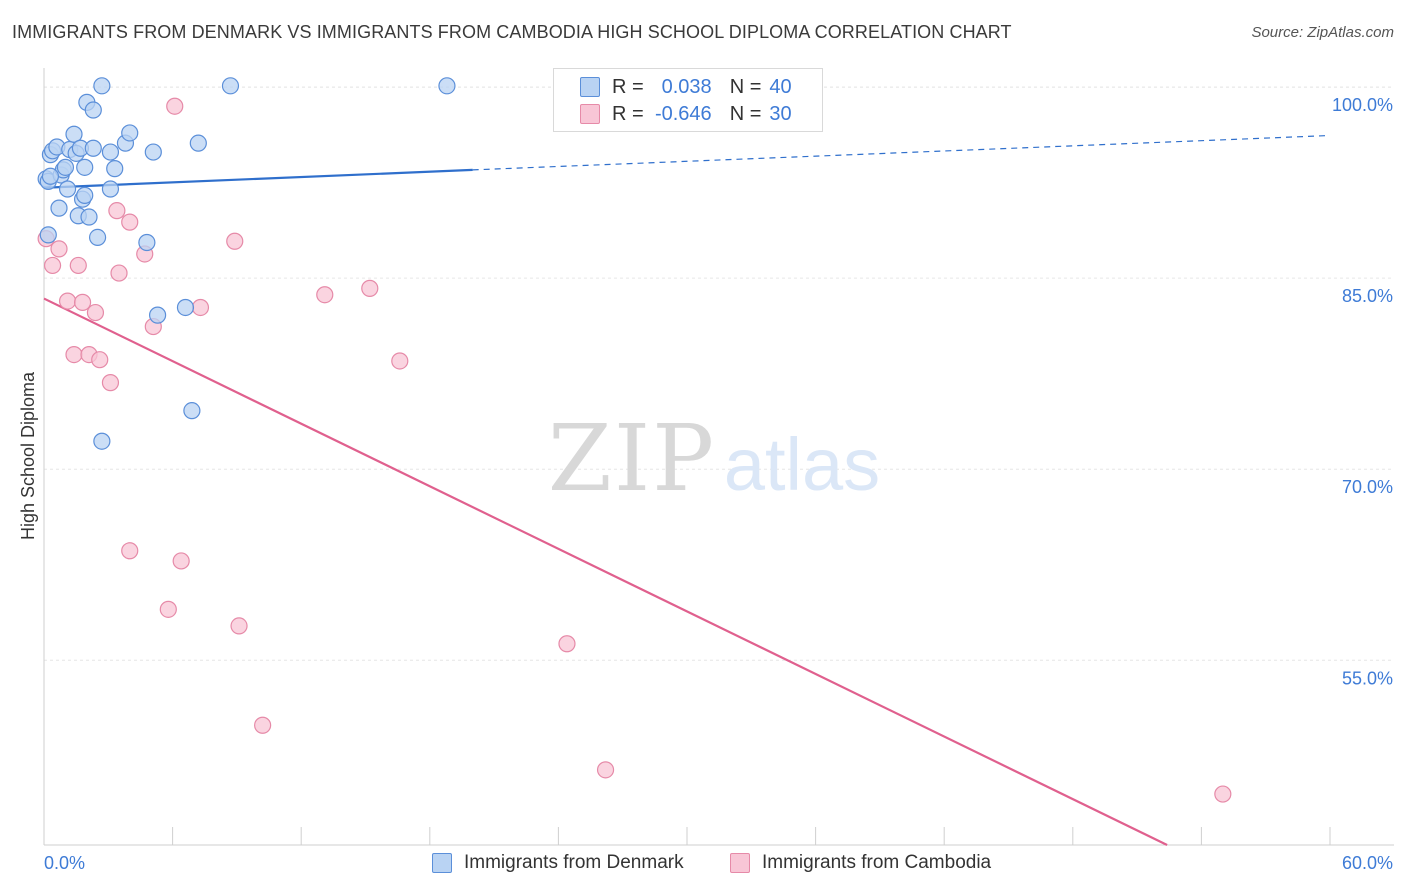 The height and width of the screenshot is (892, 1406). What do you see at coordinates (1322, 32) in the screenshot?
I see `source-label: Source: ZipAtlas.com` at bounding box center [1322, 32].